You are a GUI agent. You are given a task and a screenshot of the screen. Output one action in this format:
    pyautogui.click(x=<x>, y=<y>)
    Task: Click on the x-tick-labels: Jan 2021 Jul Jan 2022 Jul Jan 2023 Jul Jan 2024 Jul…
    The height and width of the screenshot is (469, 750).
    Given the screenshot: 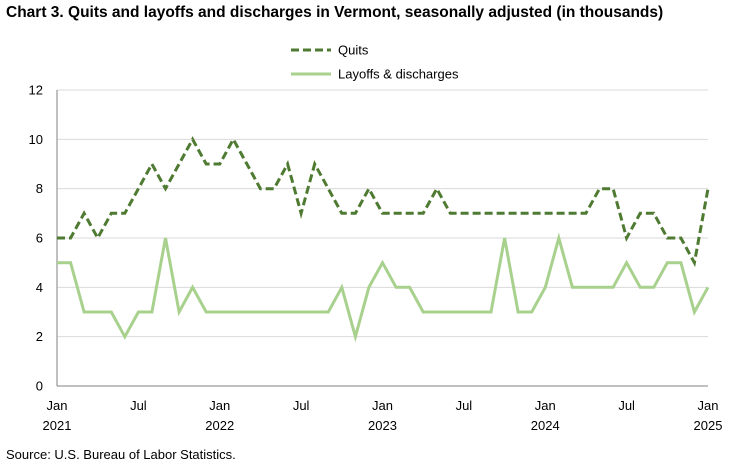 What is the action you would take?
    pyautogui.click(x=383, y=415)
    